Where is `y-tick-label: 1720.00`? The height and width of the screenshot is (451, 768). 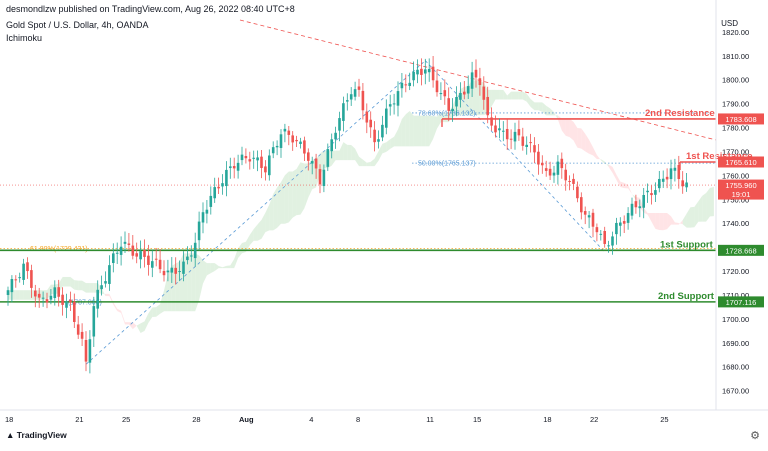 y-tick-label: 1720.00 is located at coordinates (735, 271).